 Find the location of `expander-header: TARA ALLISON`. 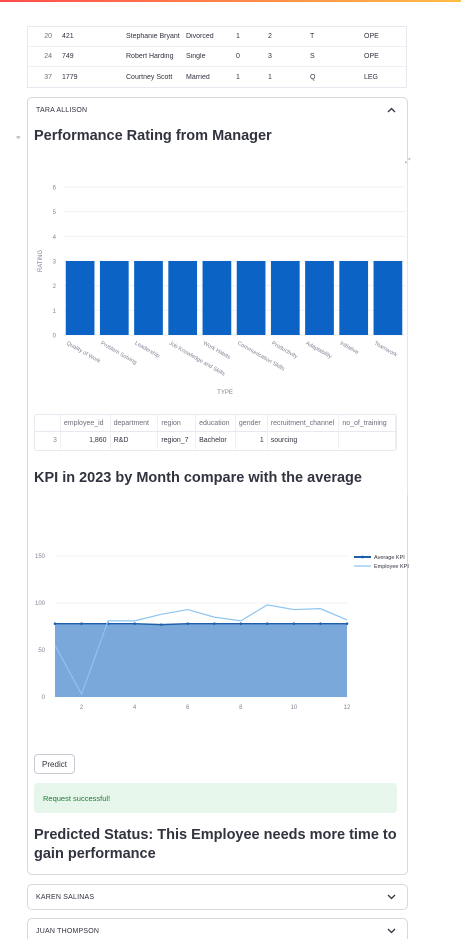

expander-header: TARA ALLISON is located at coordinates (217, 110).